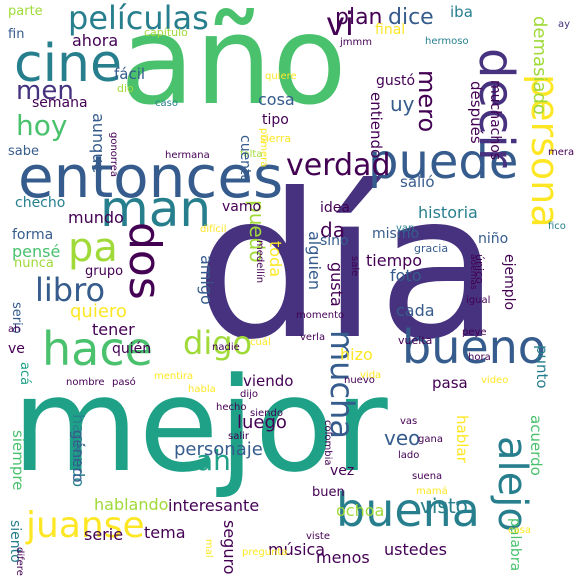 The height and width of the screenshot is (576, 576). I want to click on word-38: fácil, so click(130, 74).